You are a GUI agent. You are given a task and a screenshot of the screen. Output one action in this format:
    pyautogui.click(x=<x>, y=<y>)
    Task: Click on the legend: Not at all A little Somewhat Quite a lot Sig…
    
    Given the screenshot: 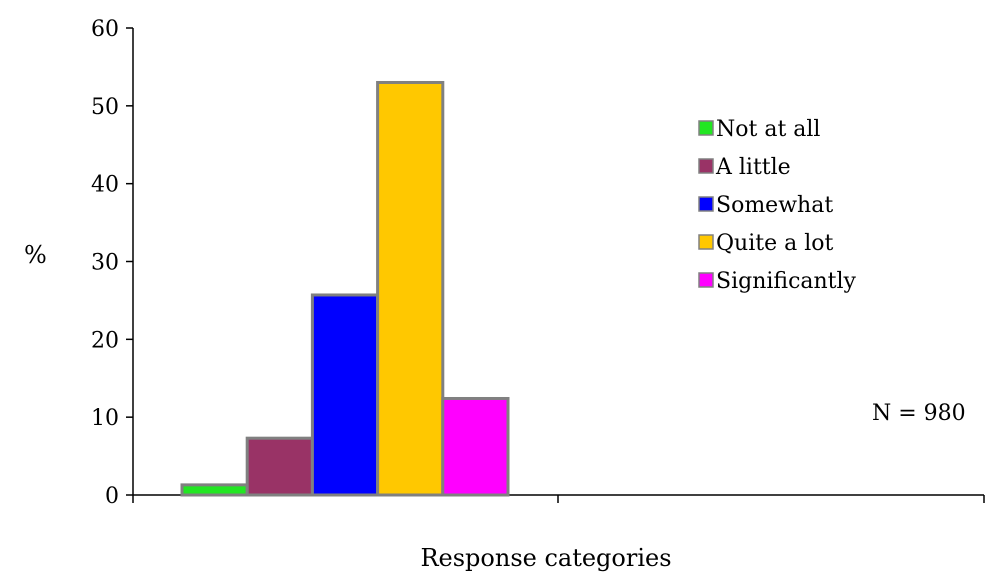 What is the action you would take?
    pyautogui.click(x=777, y=205)
    